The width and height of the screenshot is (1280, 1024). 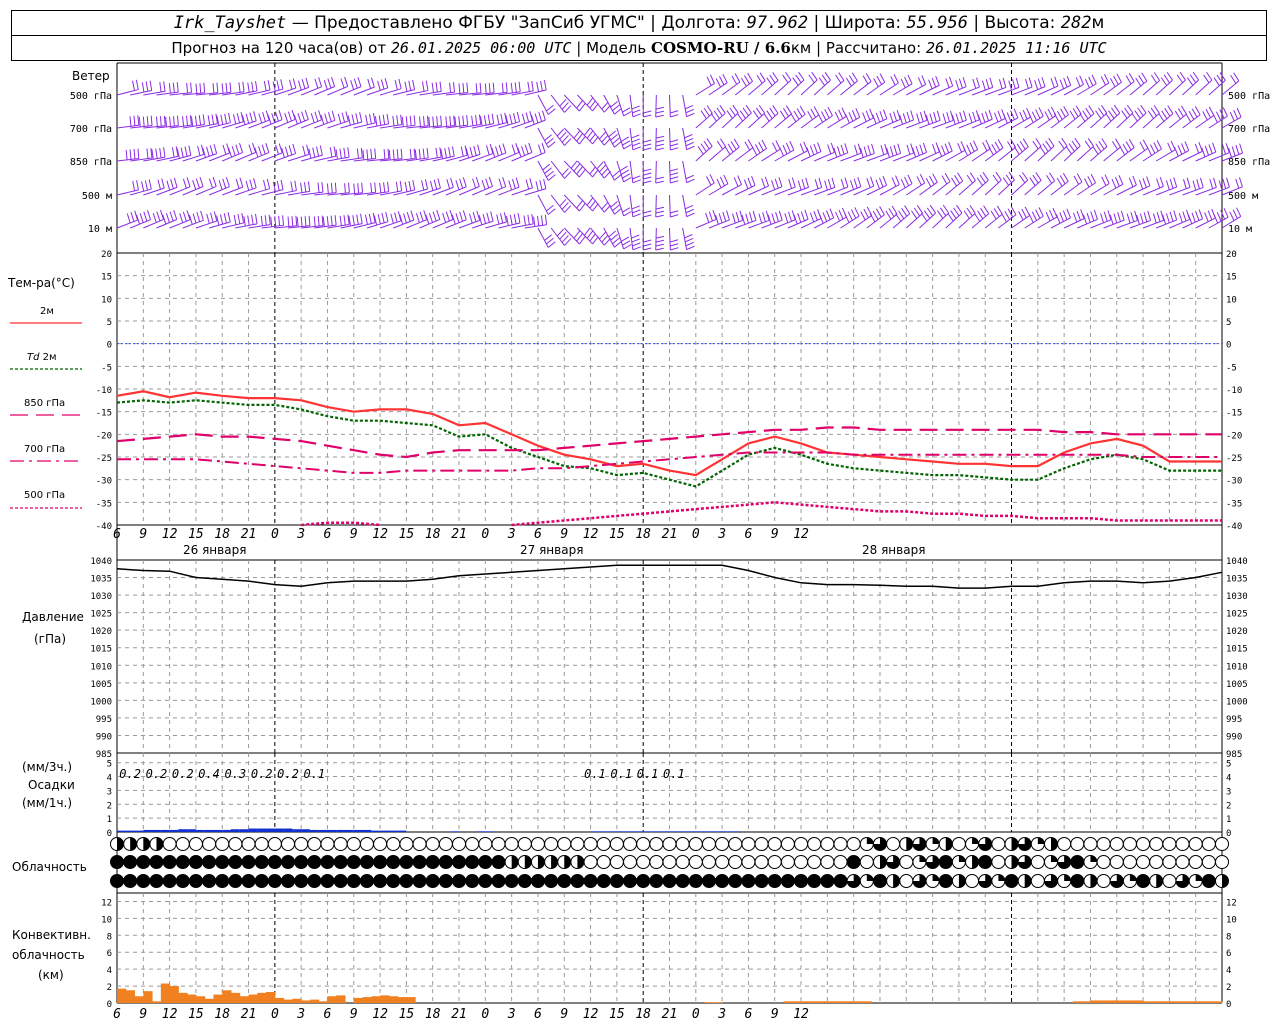 I want to click on pressure-tick-right: 990, so click(x=1234, y=737).